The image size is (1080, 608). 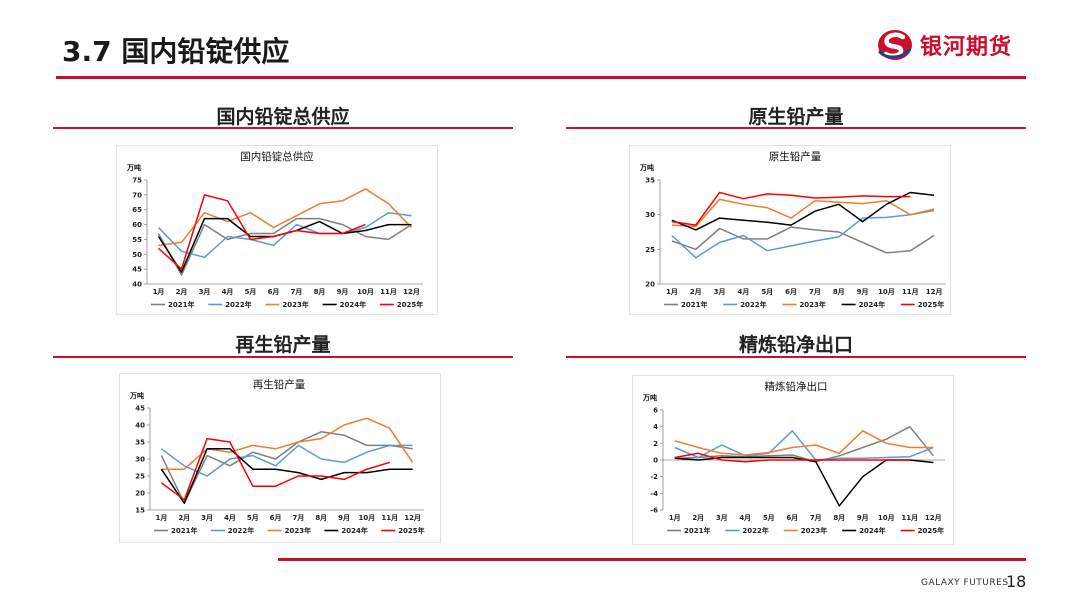 I want to click on y-tick-label: 75, so click(x=137, y=181).